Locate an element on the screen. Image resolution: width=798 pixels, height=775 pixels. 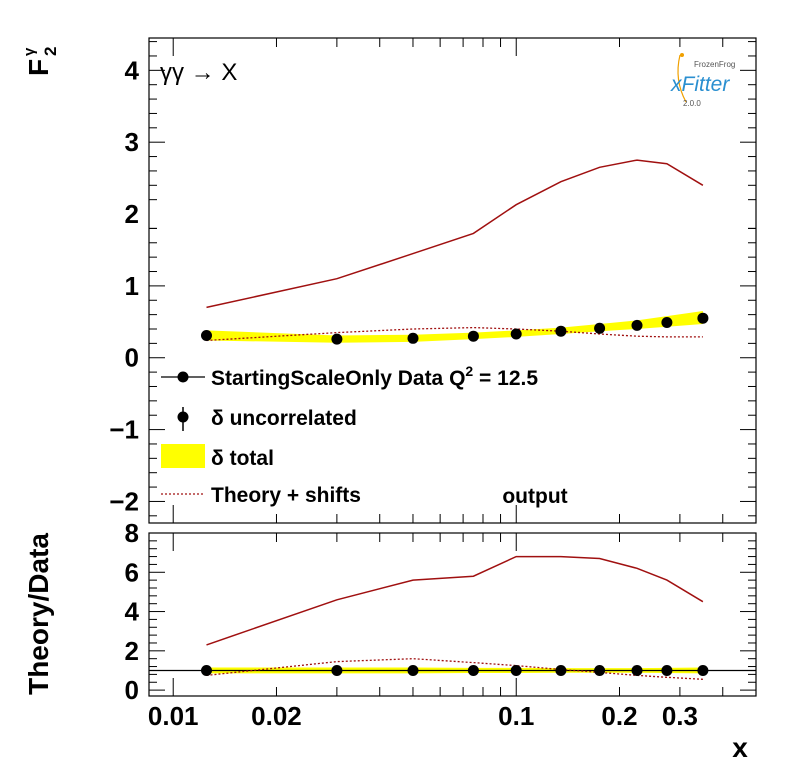
main-y-tick-label: 4 is located at coordinates (132, 70).